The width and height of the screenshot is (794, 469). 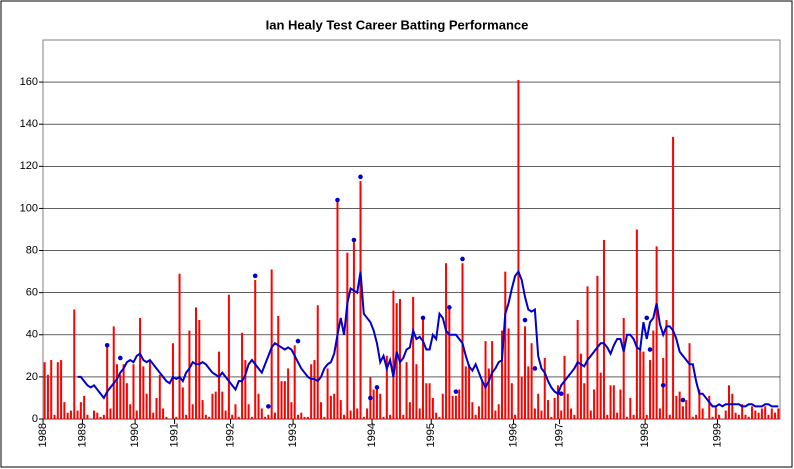 I want to click on x-tick-label: 1995, so click(x=431, y=435).